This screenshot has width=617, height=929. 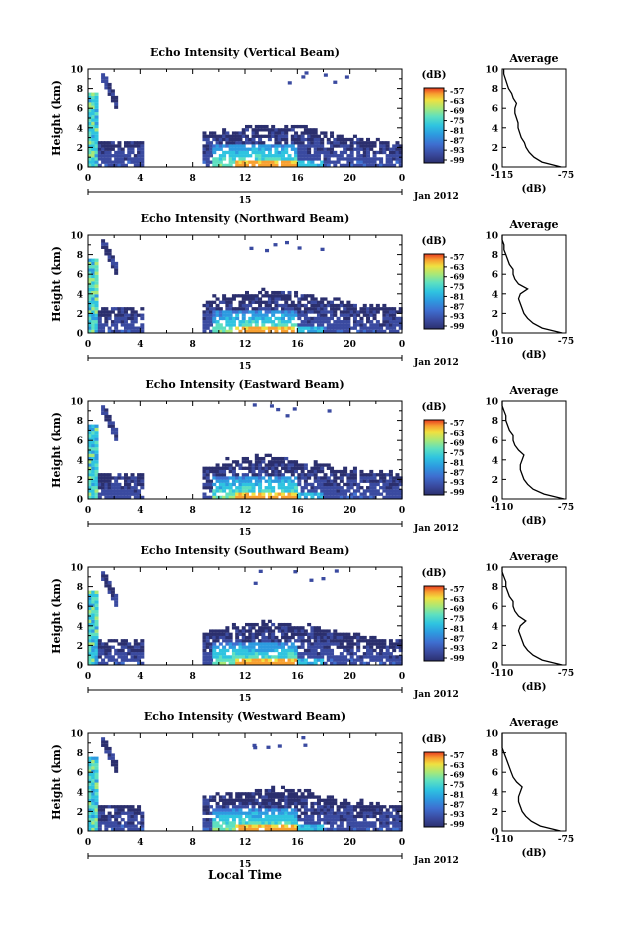 What do you see at coordinates (457, 824) in the screenshot?
I see `colorbar-tick-label: -99` at bounding box center [457, 824].